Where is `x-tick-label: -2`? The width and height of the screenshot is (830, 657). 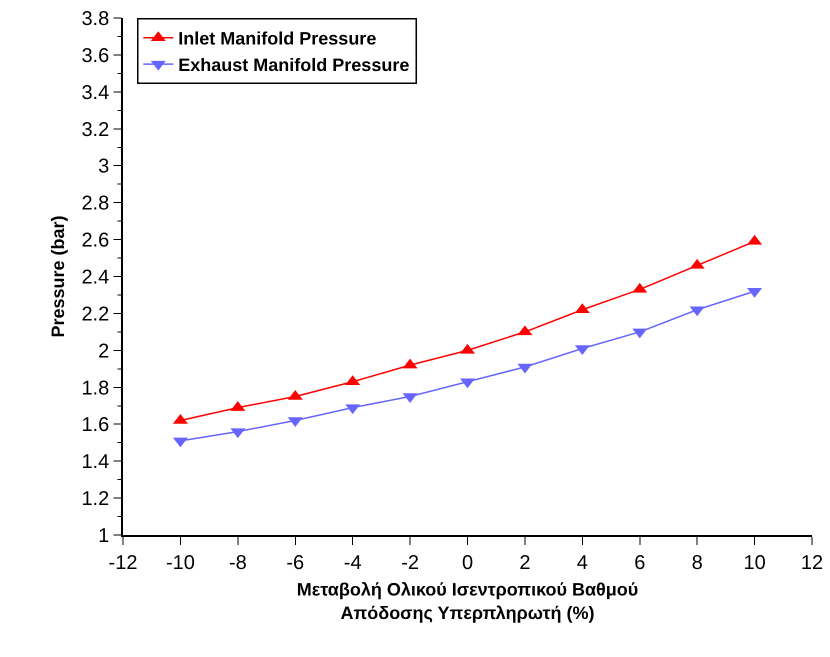
x-tick-label: -2 is located at coordinates (410, 563).